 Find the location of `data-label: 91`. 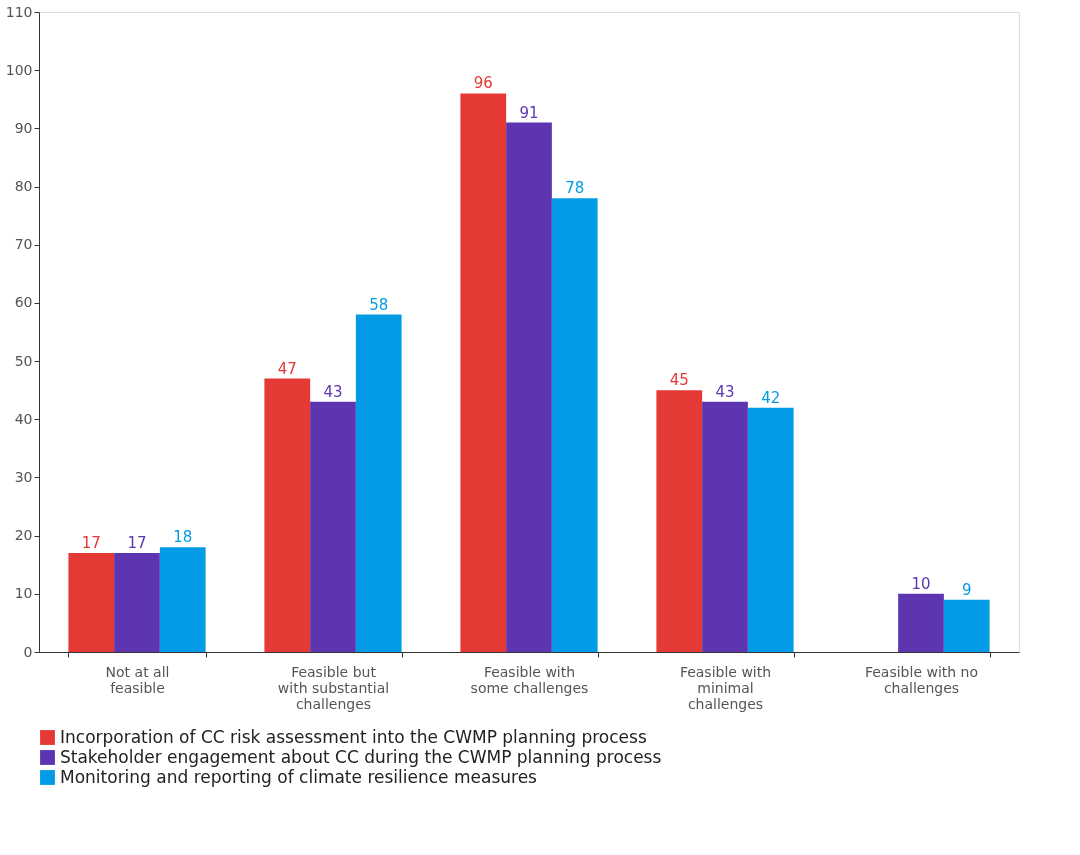

data-label: 91 is located at coordinates (529, 112).